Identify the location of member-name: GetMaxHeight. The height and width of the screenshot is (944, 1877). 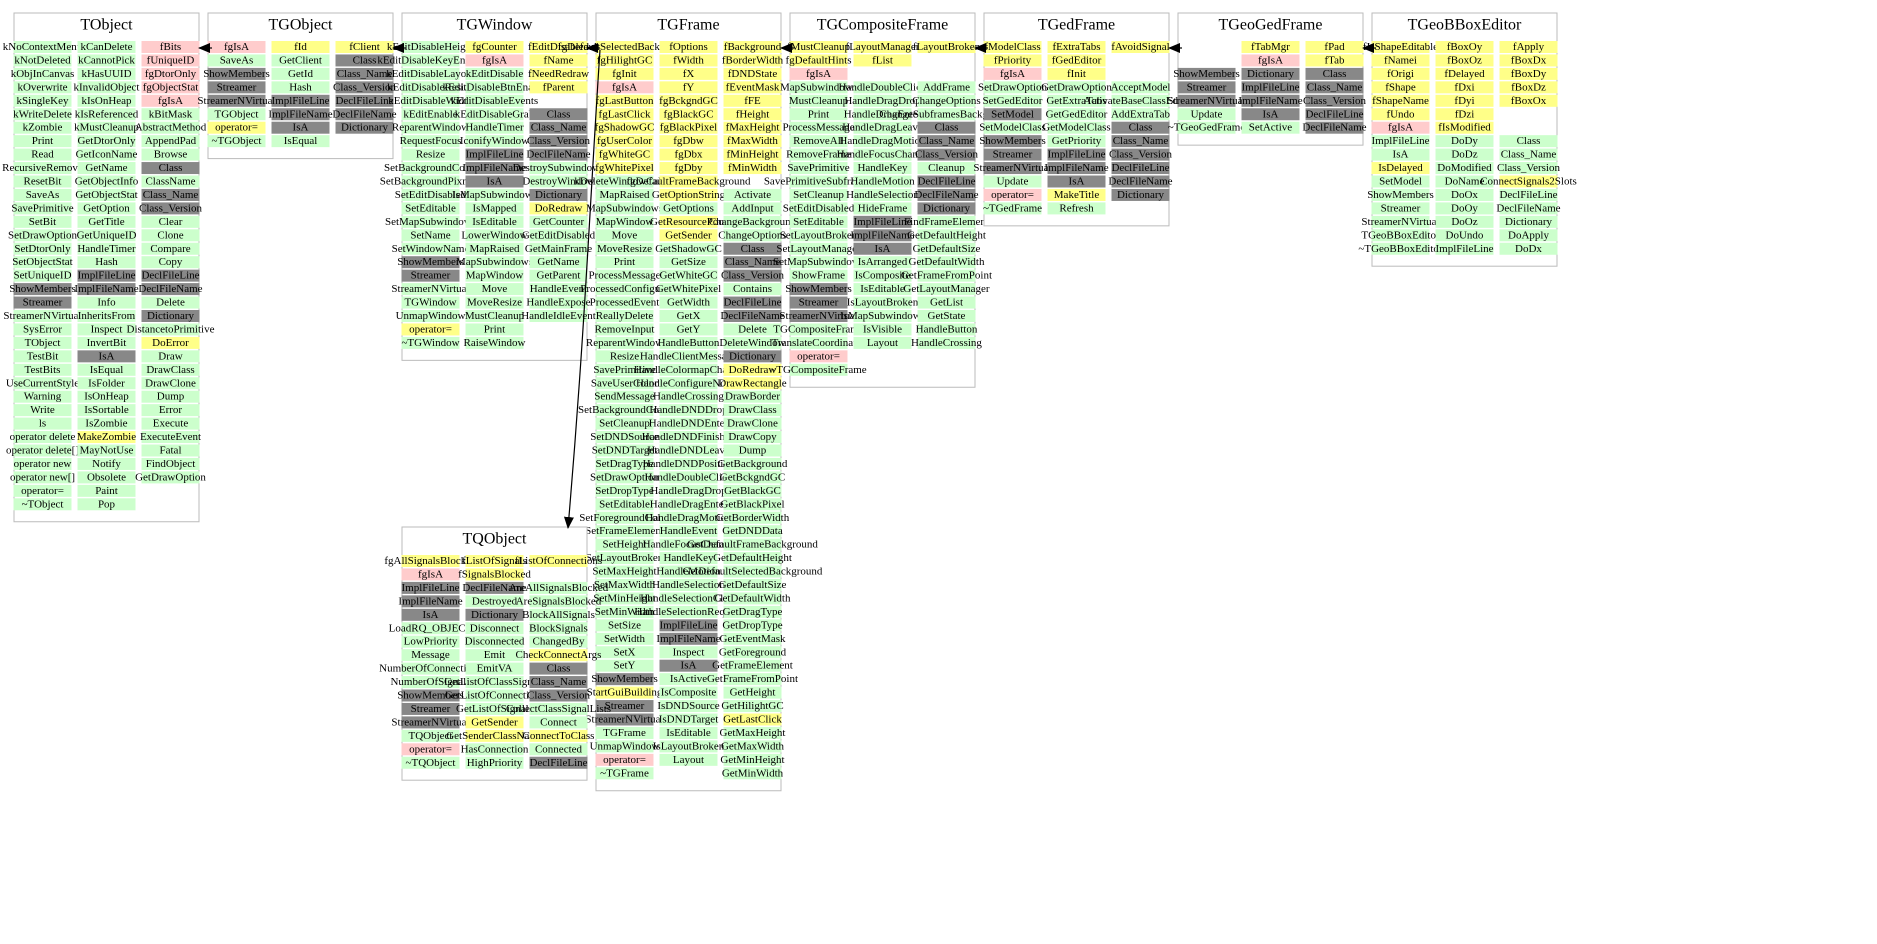
(753, 733).